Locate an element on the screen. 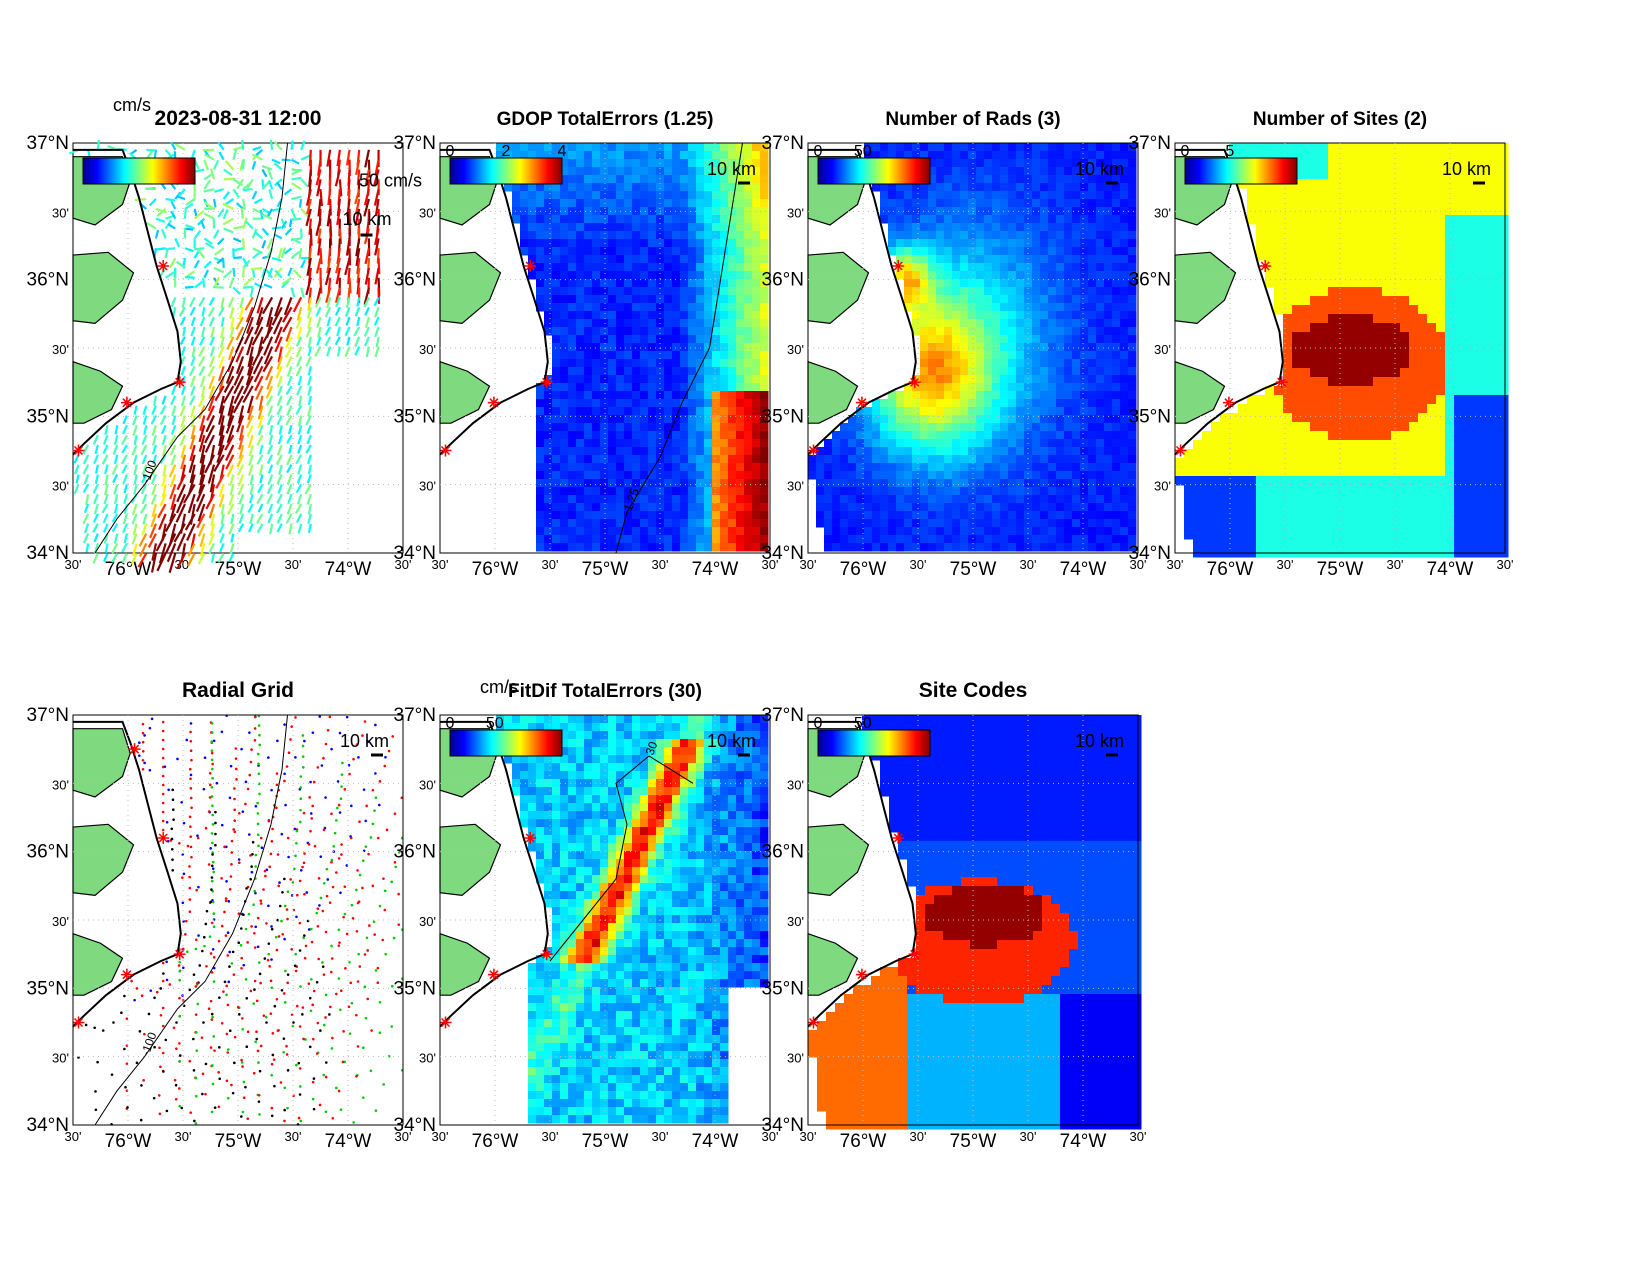 The width and height of the screenshot is (1650, 1275). colorbar-tick-label: 50 is located at coordinates (863, 151).